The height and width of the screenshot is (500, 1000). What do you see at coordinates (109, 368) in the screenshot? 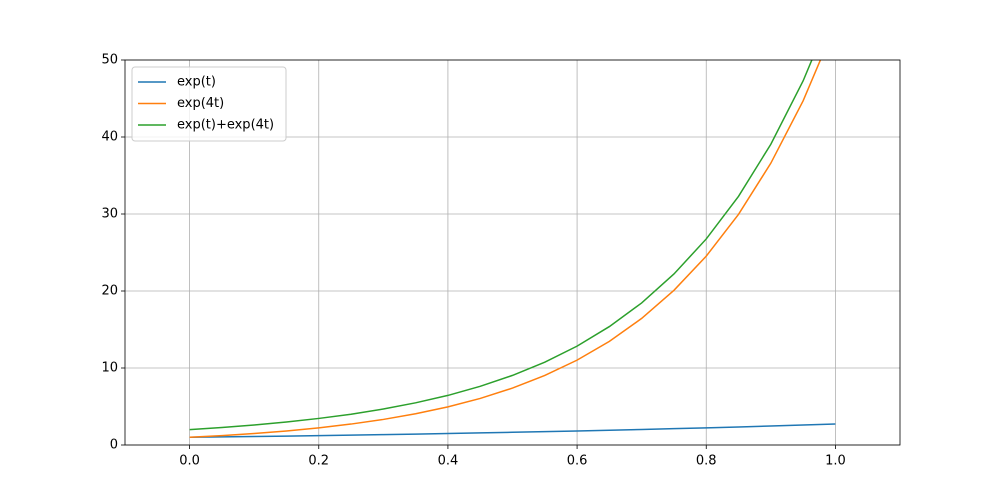
I see `y-tick-label: 10` at bounding box center [109, 368].